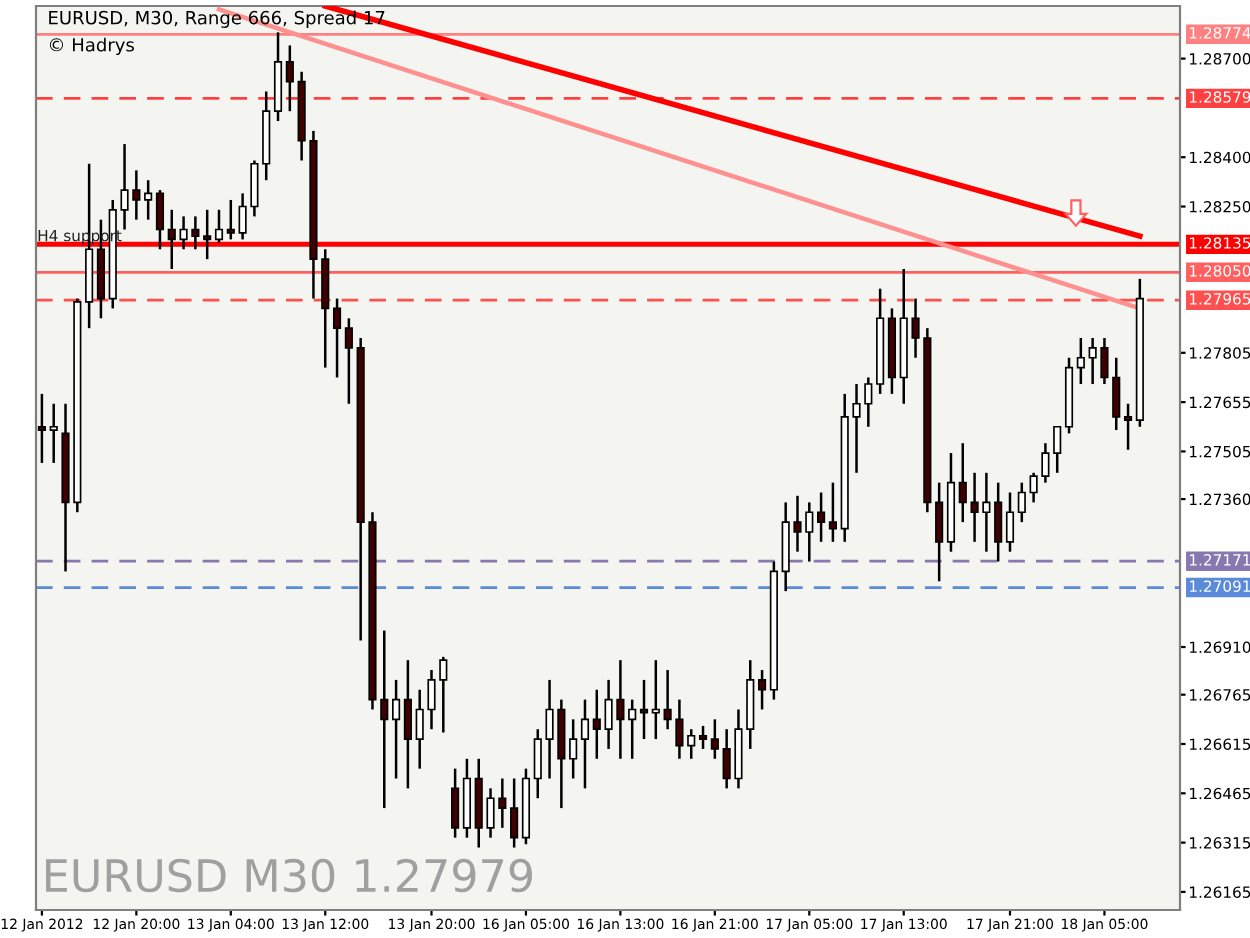 The height and width of the screenshot is (938, 1250). Describe the element at coordinates (91, 46) in the screenshot. I see `annotation: © Hadrys` at that location.